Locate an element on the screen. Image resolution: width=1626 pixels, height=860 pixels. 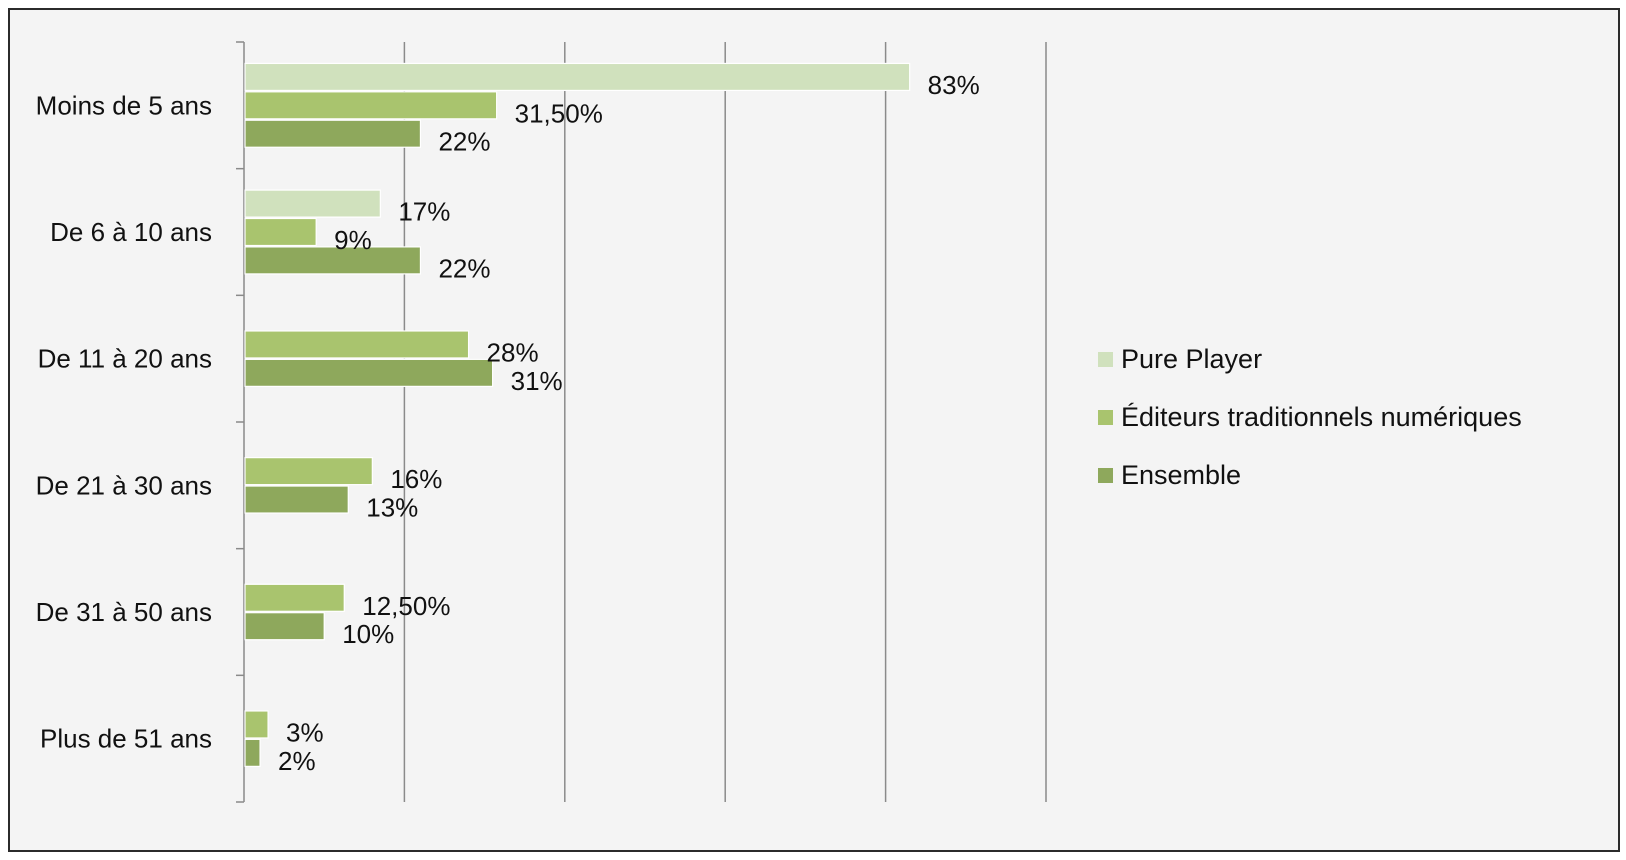
category-label: De 31 à 50 ans is located at coordinates (124, 612).